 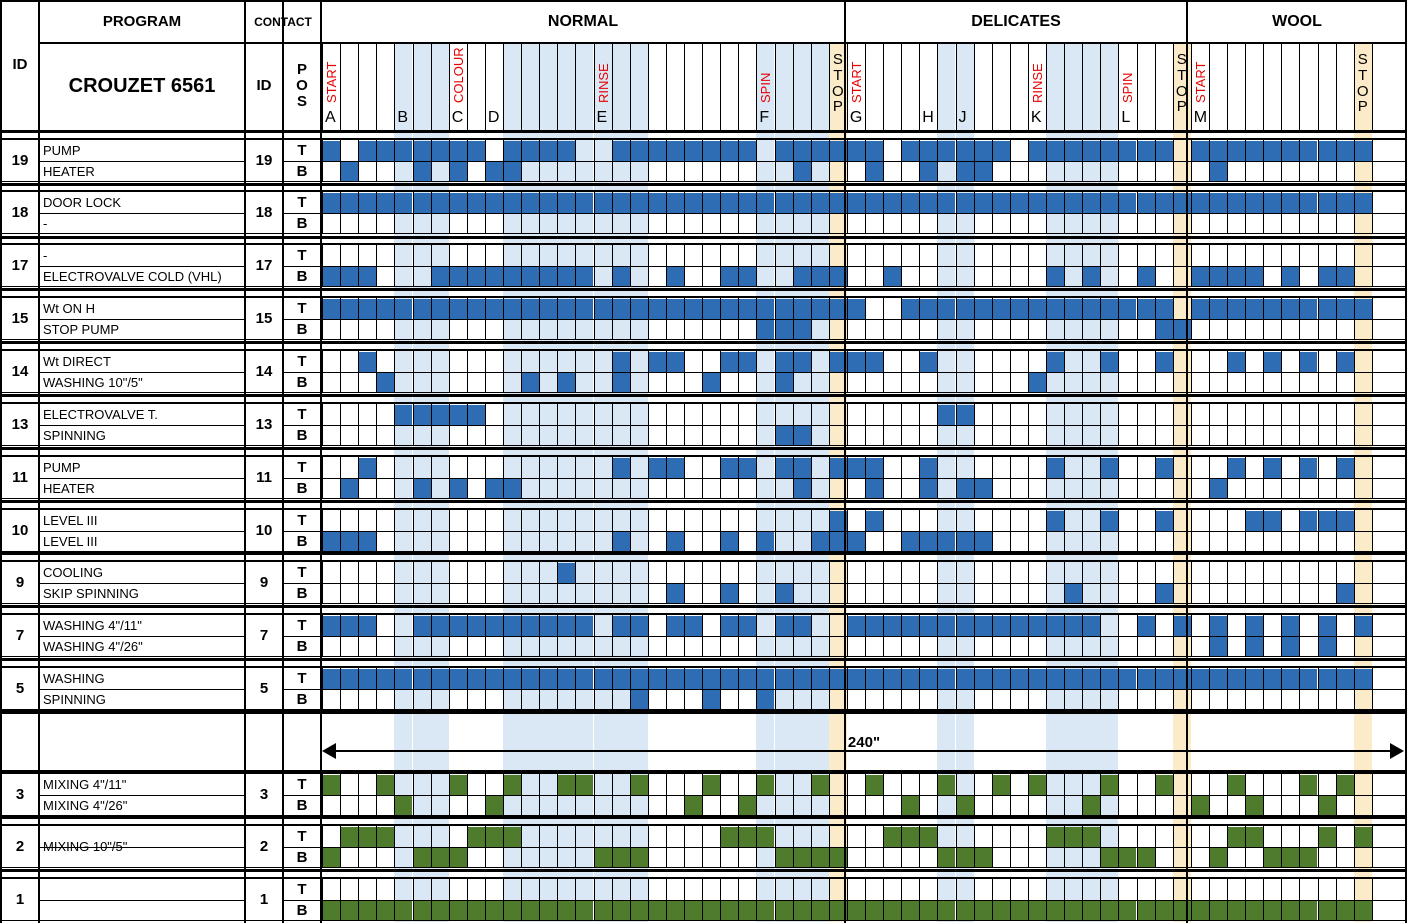 What do you see at coordinates (20, 65) in the screenshot?
I see `id-header: ID` at bounding box center [20, 65].